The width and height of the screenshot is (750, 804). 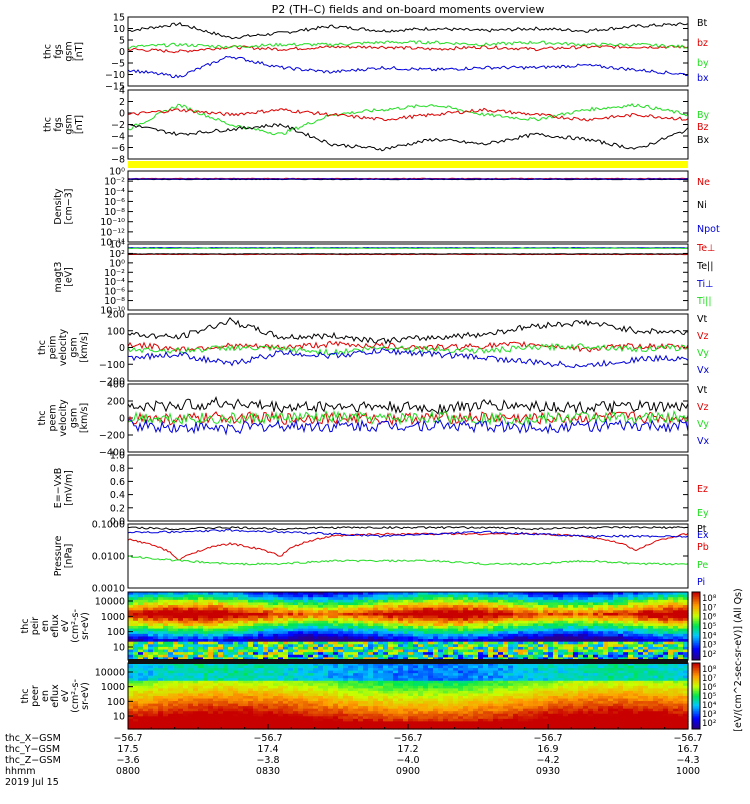 What do you see at coordinates (703, 115) in the screenshot?
I see `legend-By: By` at bounding box center [703, 115].